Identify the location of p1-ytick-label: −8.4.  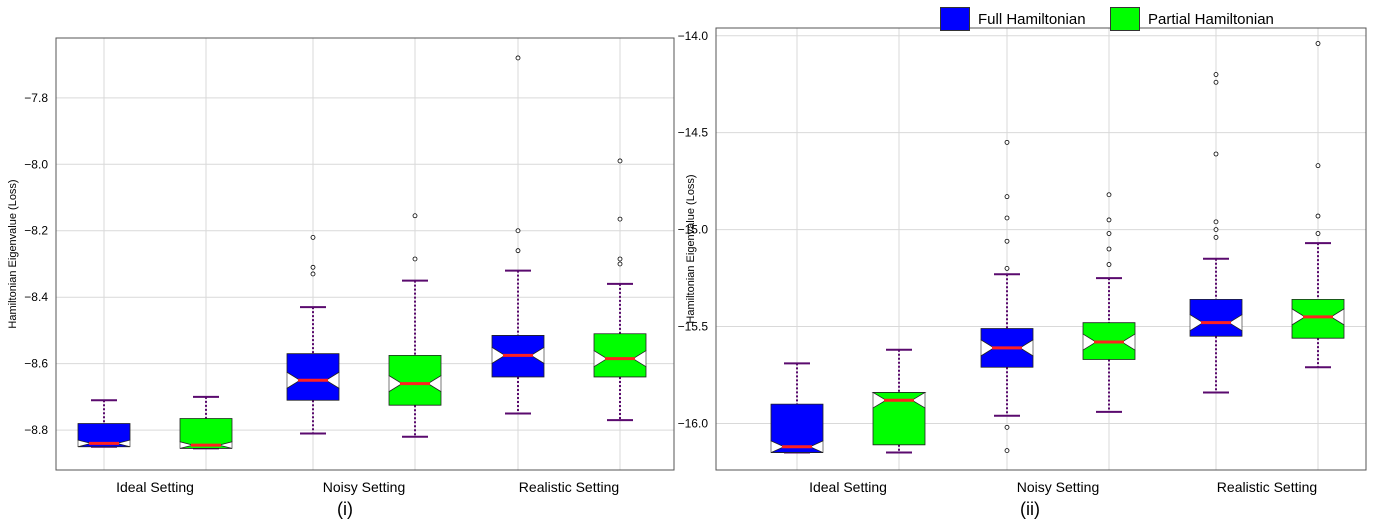
(36, 297).